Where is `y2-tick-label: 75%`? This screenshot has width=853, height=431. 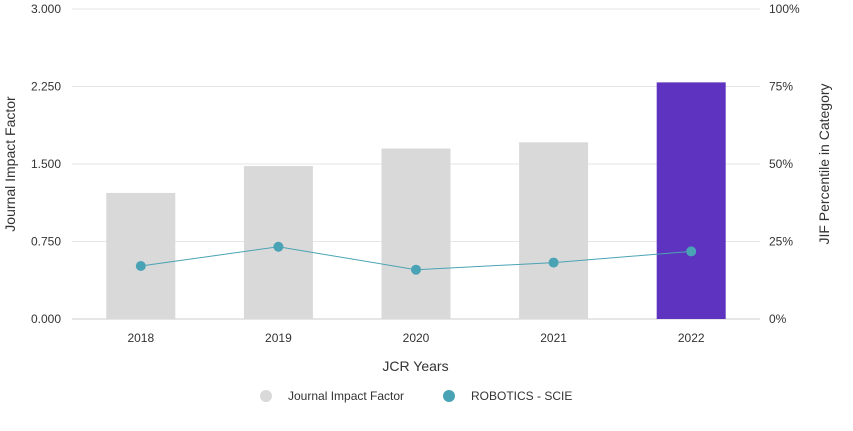
y2-tick-label: 75% is located at coordinates (781, 87).